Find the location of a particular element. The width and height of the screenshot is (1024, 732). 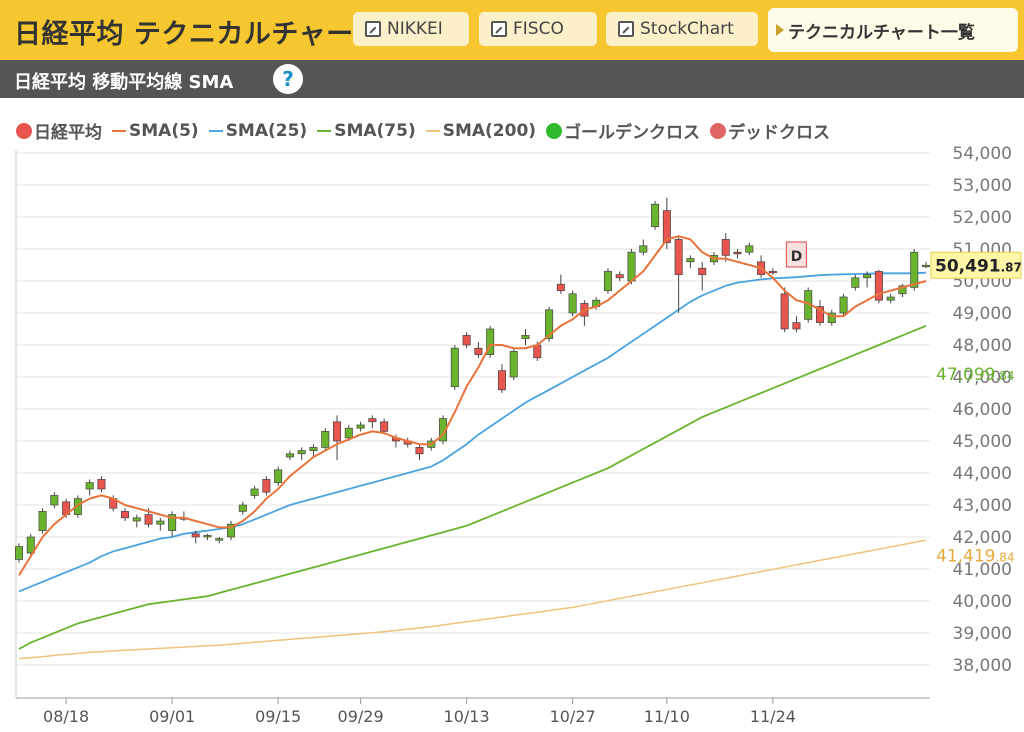

sma200-line is located at coordinates (472, 599).